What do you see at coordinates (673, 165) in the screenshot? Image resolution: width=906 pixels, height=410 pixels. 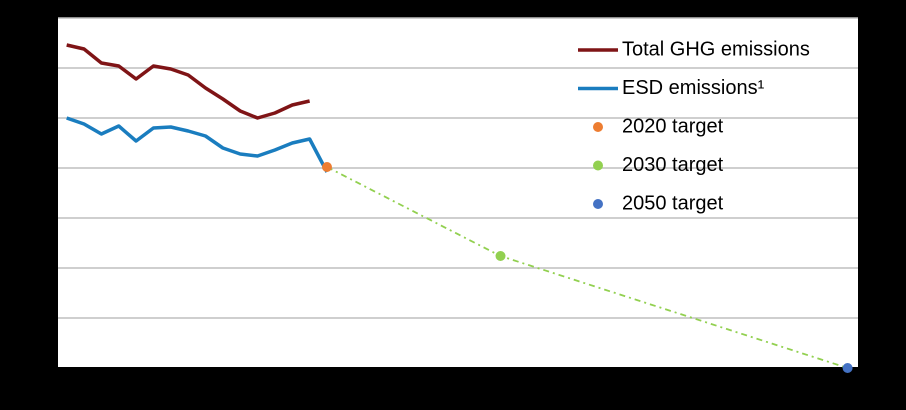 I see `legend-label: 2030 target` at bounding box center [673, 165].